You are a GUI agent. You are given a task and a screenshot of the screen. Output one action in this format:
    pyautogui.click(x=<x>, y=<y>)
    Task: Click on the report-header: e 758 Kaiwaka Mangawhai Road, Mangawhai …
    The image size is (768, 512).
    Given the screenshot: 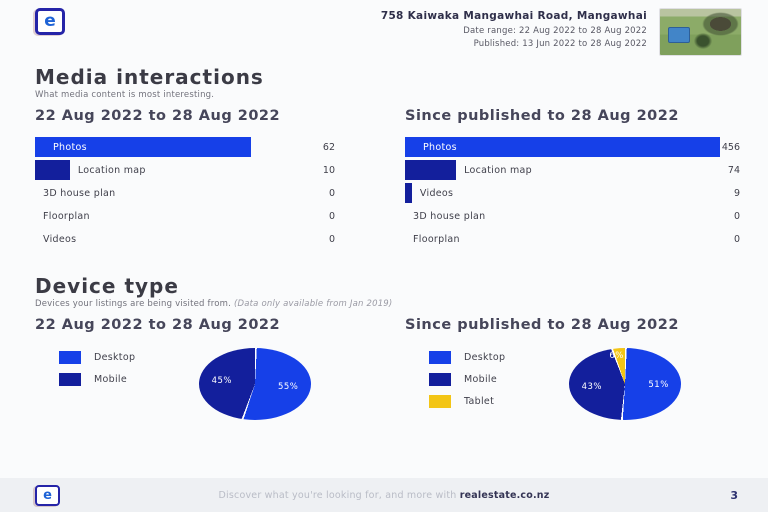 What is the action you would take?
    pyautogui.click(x=384, y=28)
    